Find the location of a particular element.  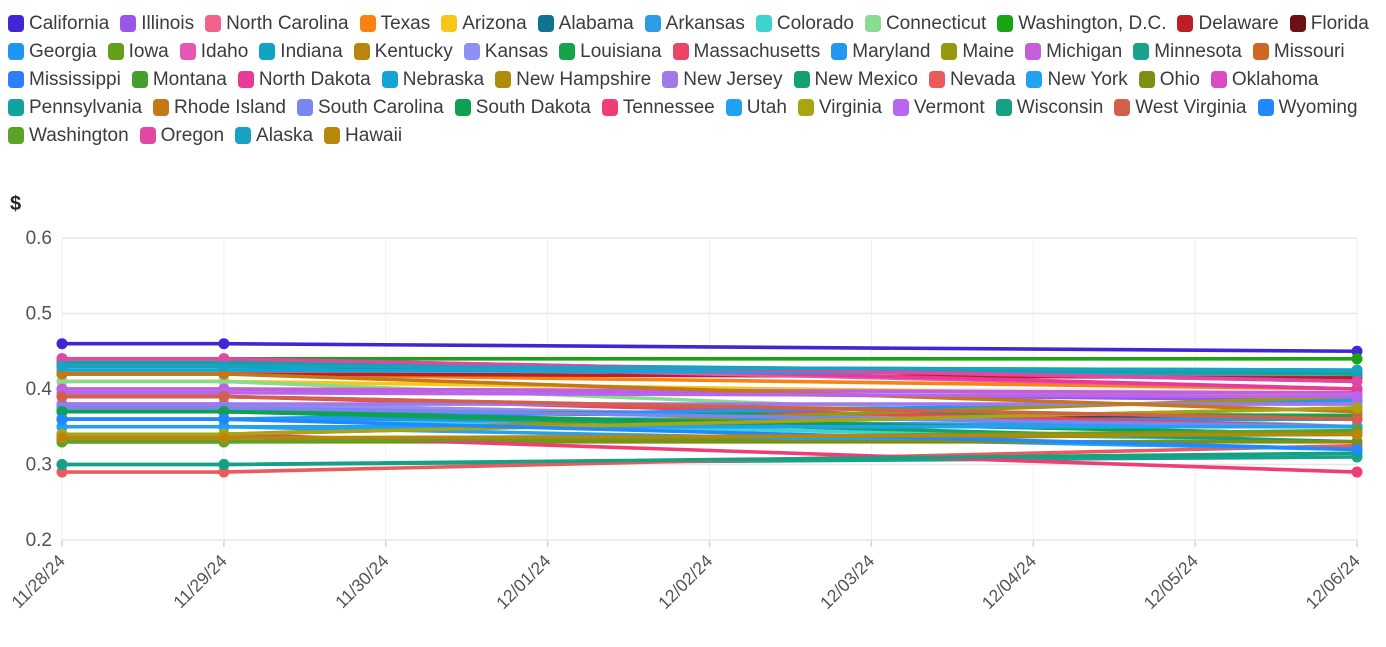

y-tick-label: 0.4 is located at coordinates (39, 389).